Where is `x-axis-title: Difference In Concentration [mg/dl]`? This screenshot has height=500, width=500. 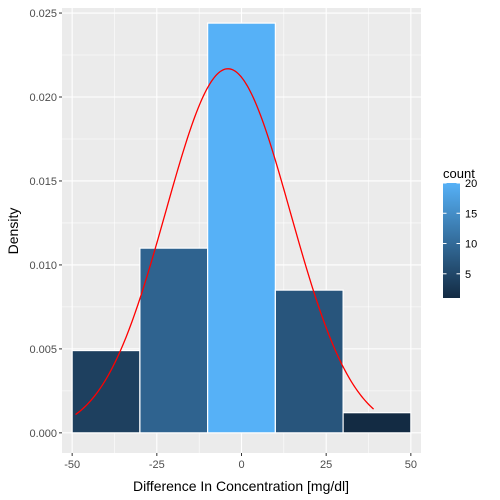
x-axis-title: Difference In Concentration [mg/dl] is located at coordinates (241, 486).